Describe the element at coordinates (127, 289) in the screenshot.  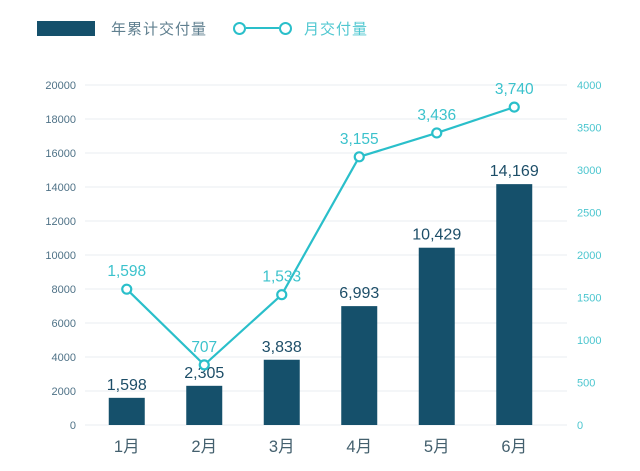
I see `line-point-1月` at that location.